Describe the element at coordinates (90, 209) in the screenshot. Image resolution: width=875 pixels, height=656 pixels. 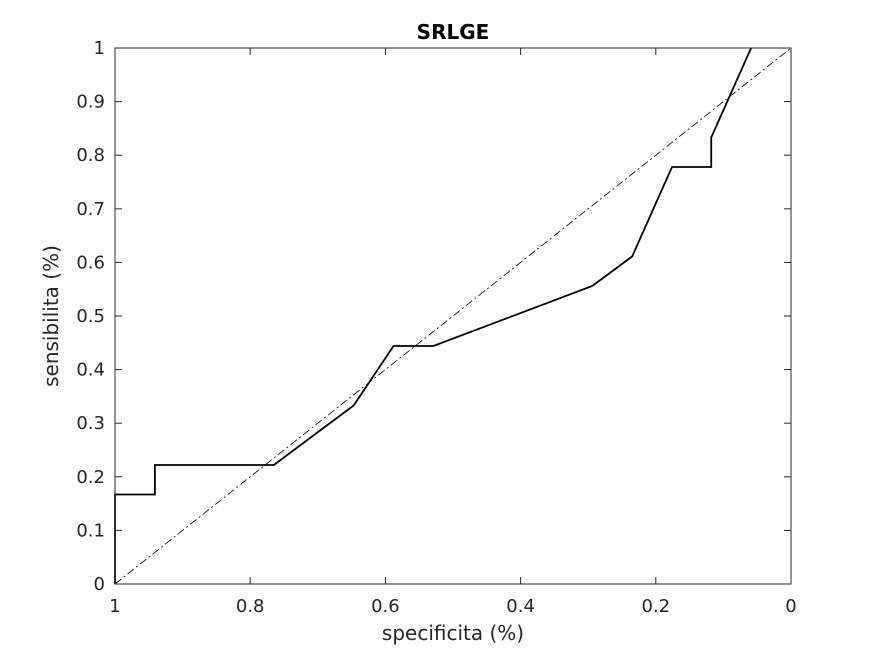
I see `y-tick-label: 0.7` at that location.